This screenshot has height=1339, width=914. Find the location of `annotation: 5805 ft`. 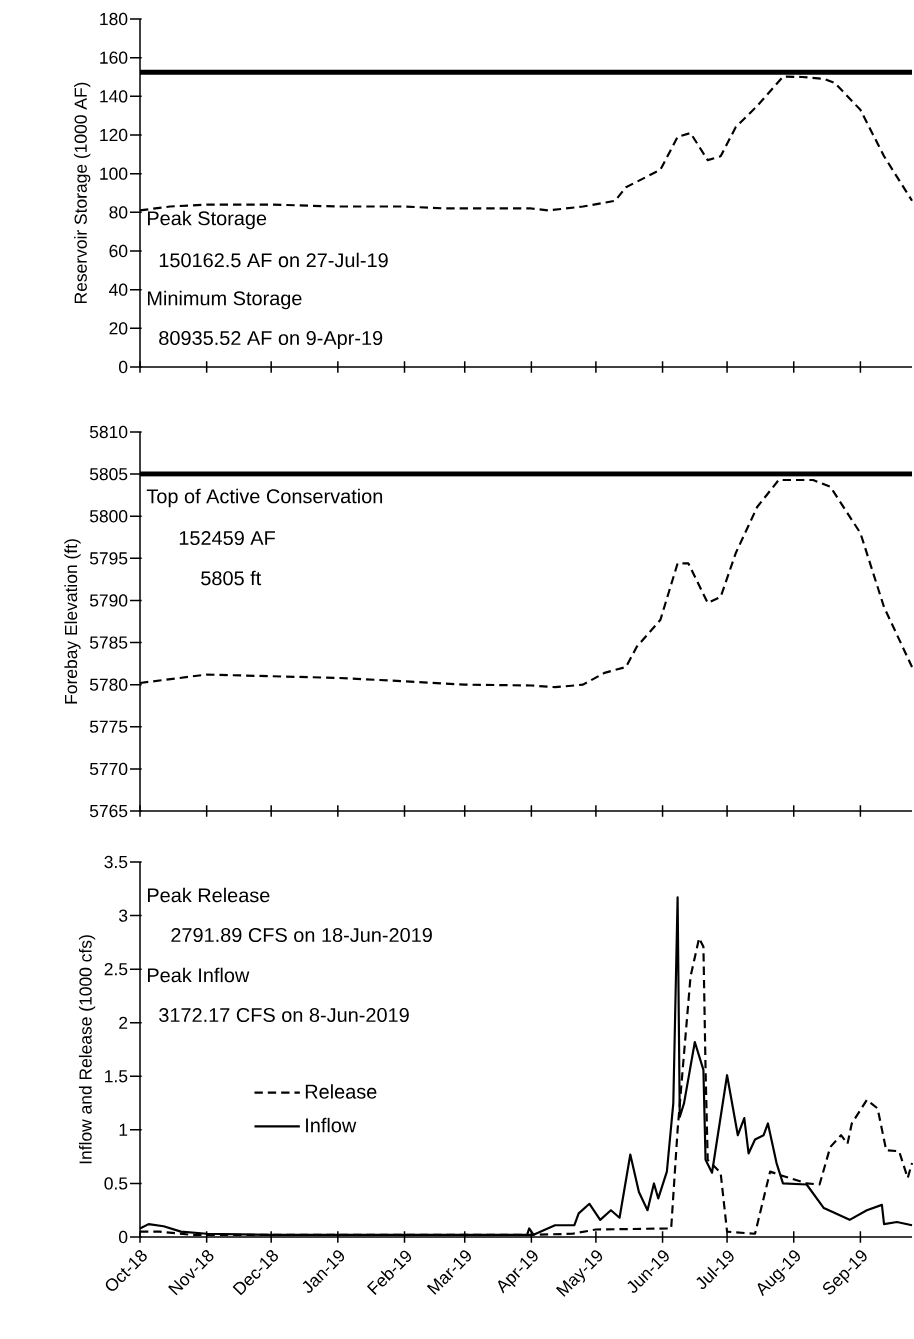

annotation: 5805 ft is located at coordinates (231, 578).